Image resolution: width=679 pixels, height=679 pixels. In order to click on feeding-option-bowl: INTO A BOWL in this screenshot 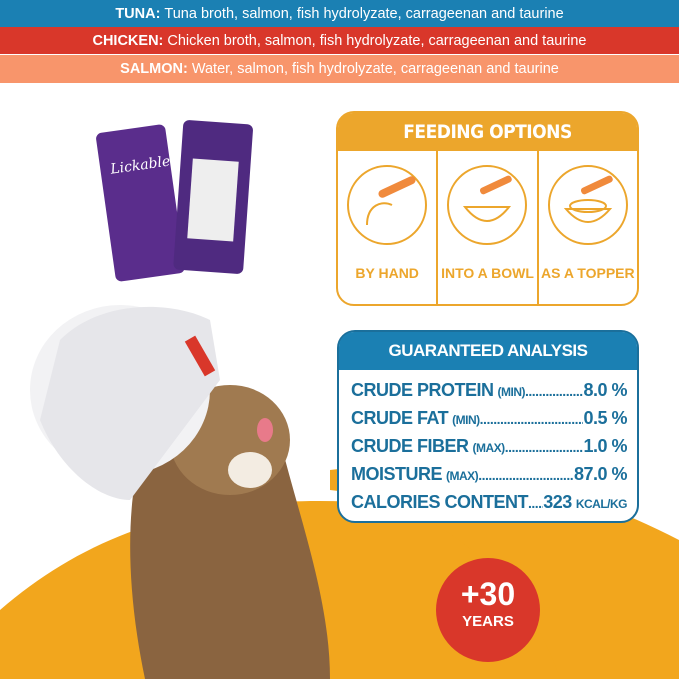, I will do `click(486, 227)`.